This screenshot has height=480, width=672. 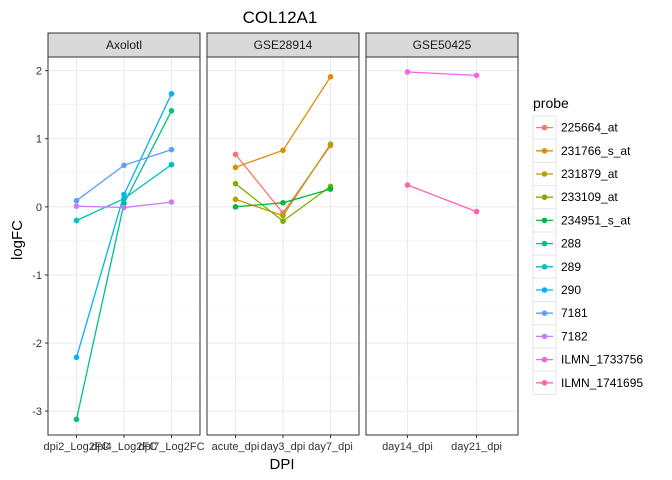 I want to click on legend-label: ILMN_1741695, so click(x=602, y=383).